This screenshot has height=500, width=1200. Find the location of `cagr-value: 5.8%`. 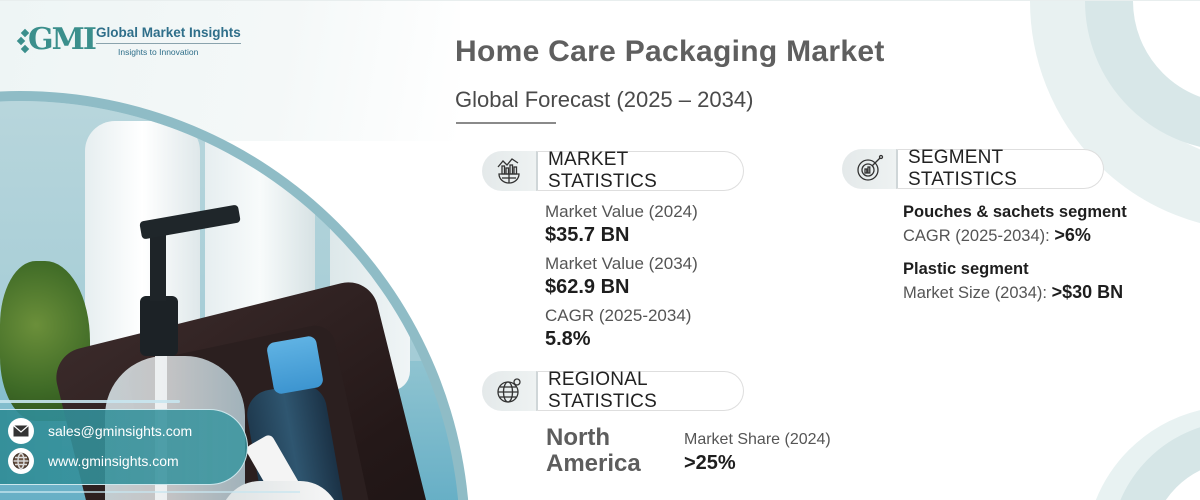

cagr-value: 5.8% is located at coordinates (568, 339).